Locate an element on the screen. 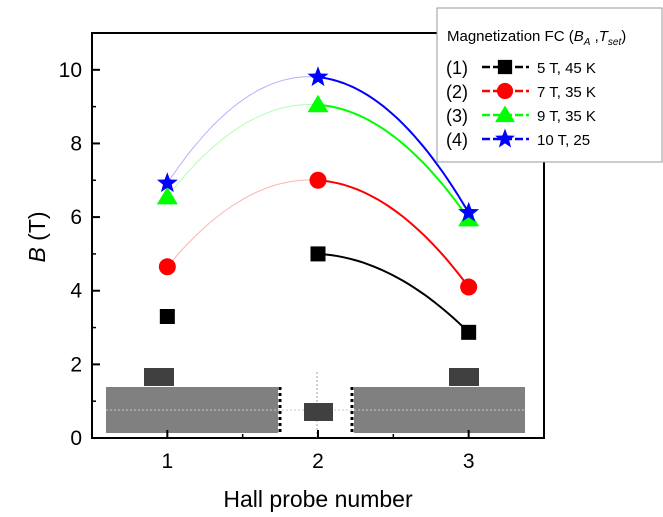 This screenshot has height=517, width=663. legend-marker-circle is located at coordinates (505, 91).